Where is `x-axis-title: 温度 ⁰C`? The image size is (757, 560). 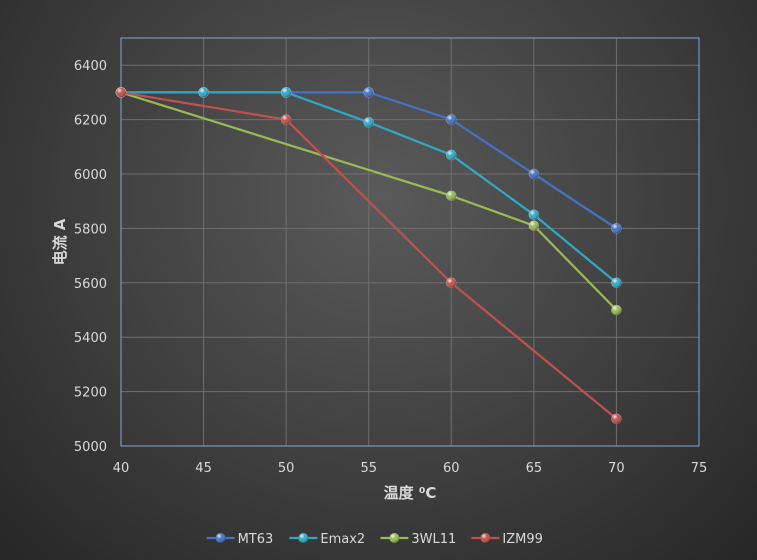 x-axis-title: 温度 ⁰C is located at coordinates (410, 493).